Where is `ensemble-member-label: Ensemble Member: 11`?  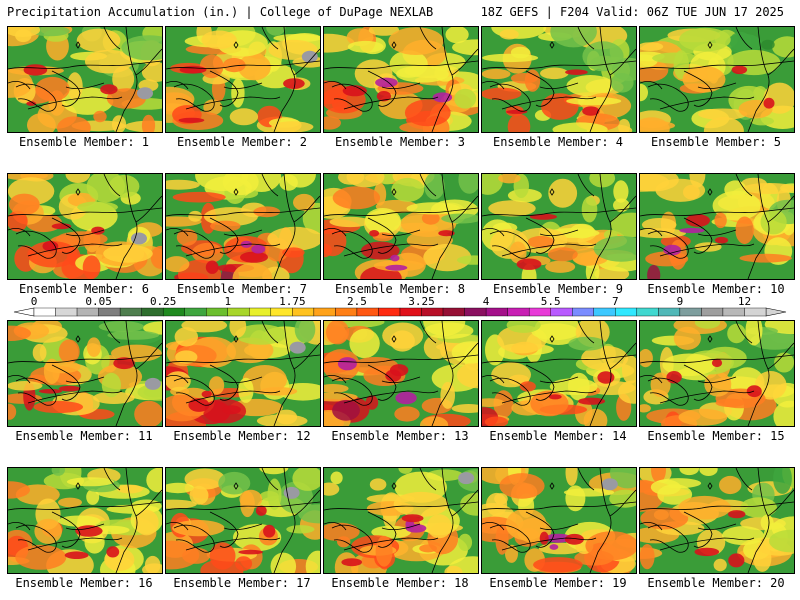
ensemble-member-label: Ensemble Member: 11 is located at coordinates (84, 436).